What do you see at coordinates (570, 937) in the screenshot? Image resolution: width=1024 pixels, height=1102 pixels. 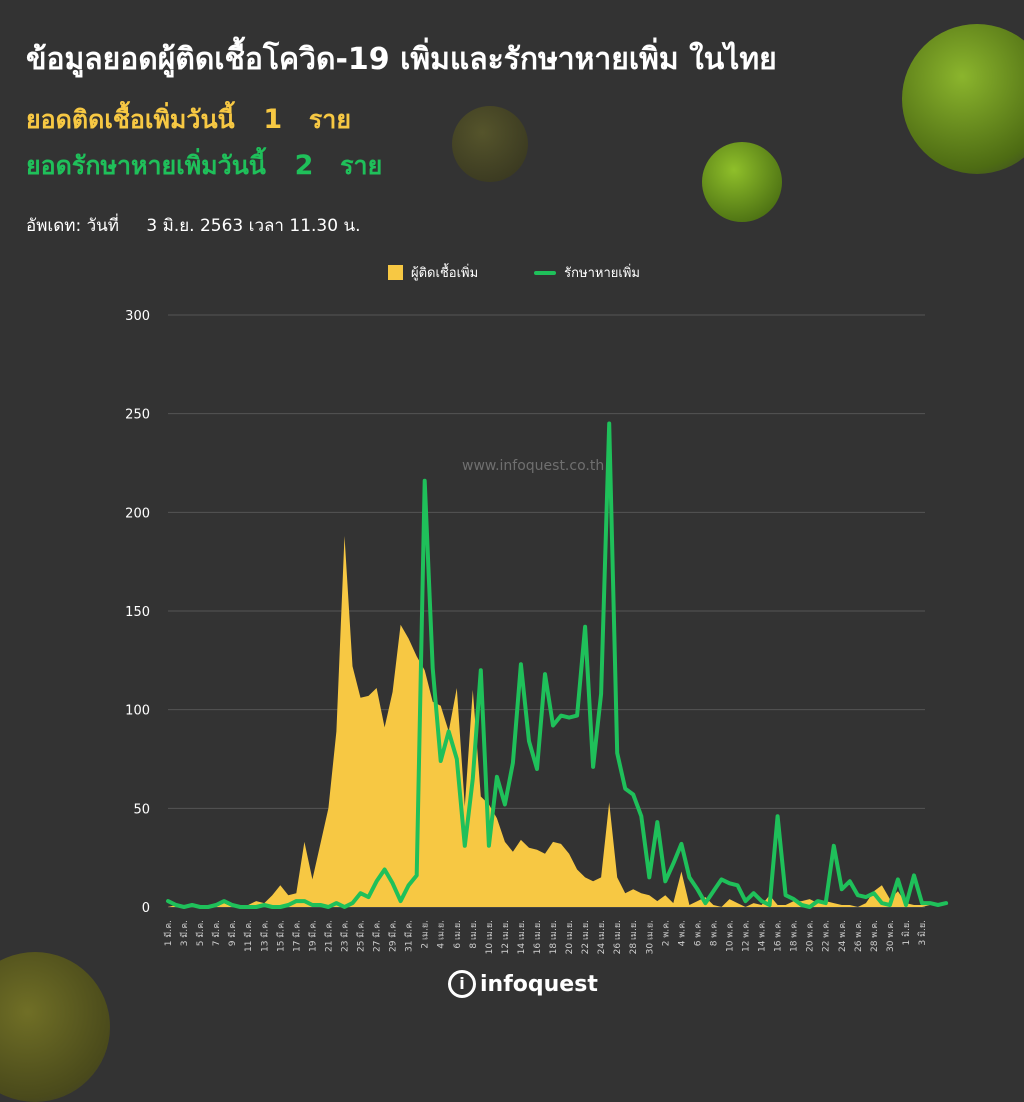 I see `x-tick-label: 20 เม.ย.` at bounding box center [570, 937].